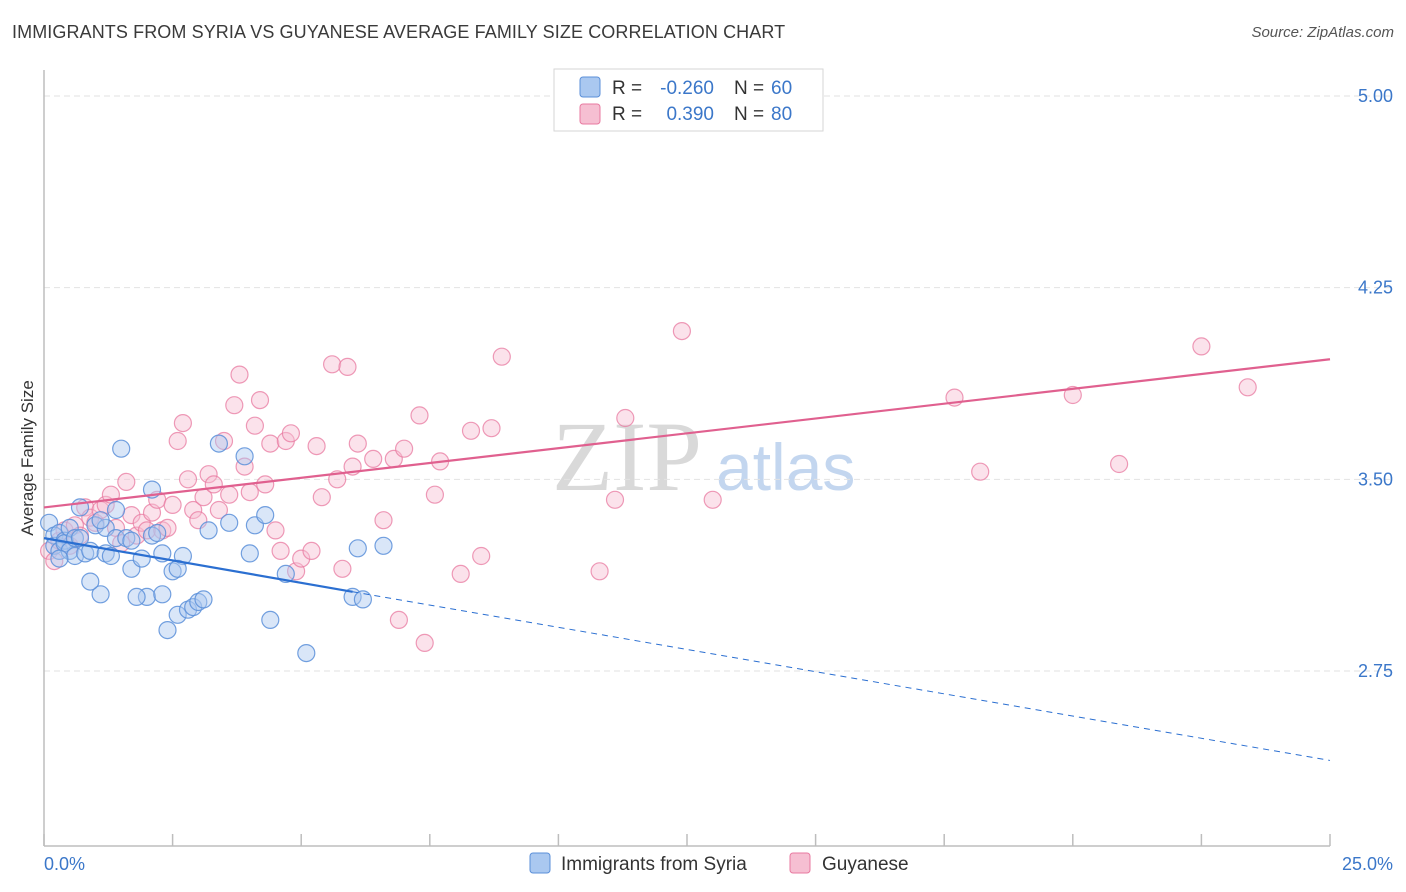 The width and height of the screenshot is (1406, 892). What do you see at coordinates (1322, 32) in the screenshot?
I see `source-label: Source: ZipAtlas.com` at bounding box center [1322, 32].